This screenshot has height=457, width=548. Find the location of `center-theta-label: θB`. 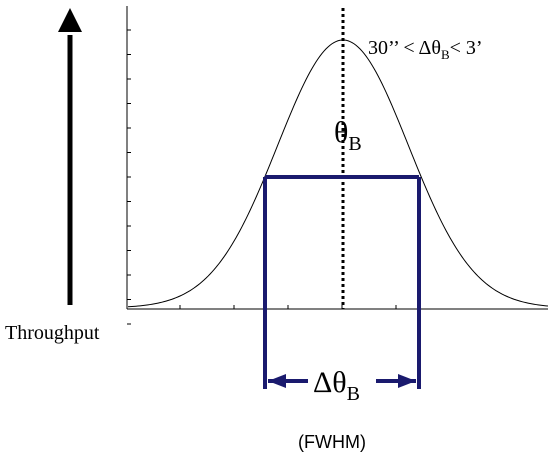

center-theta-label: θB is located at coordinates (348, 135).